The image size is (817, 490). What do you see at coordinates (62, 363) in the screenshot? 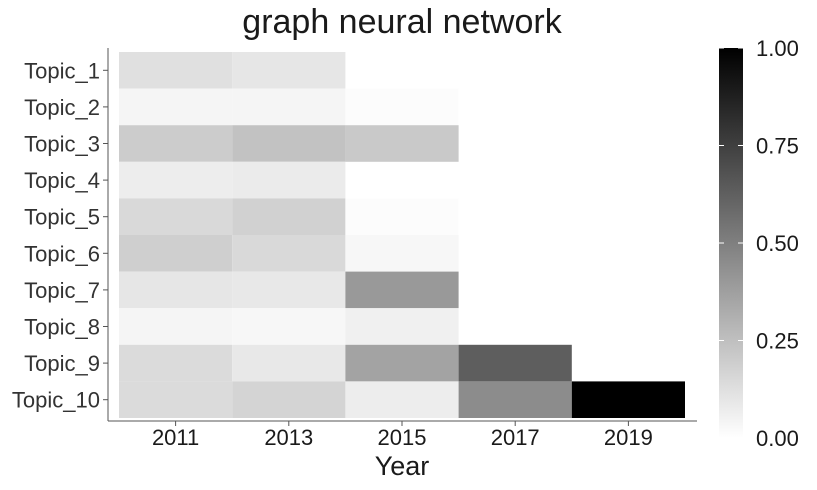
I see `y-tick-label: Topic_9` at bounding box center [62, 363].